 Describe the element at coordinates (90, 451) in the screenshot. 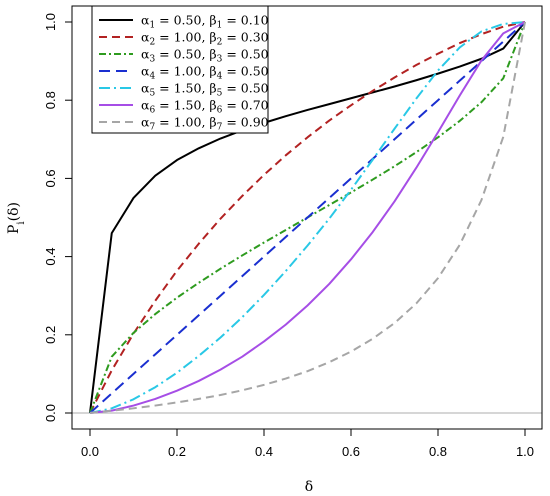

I see `x-tick-label: 0.0` at that location.